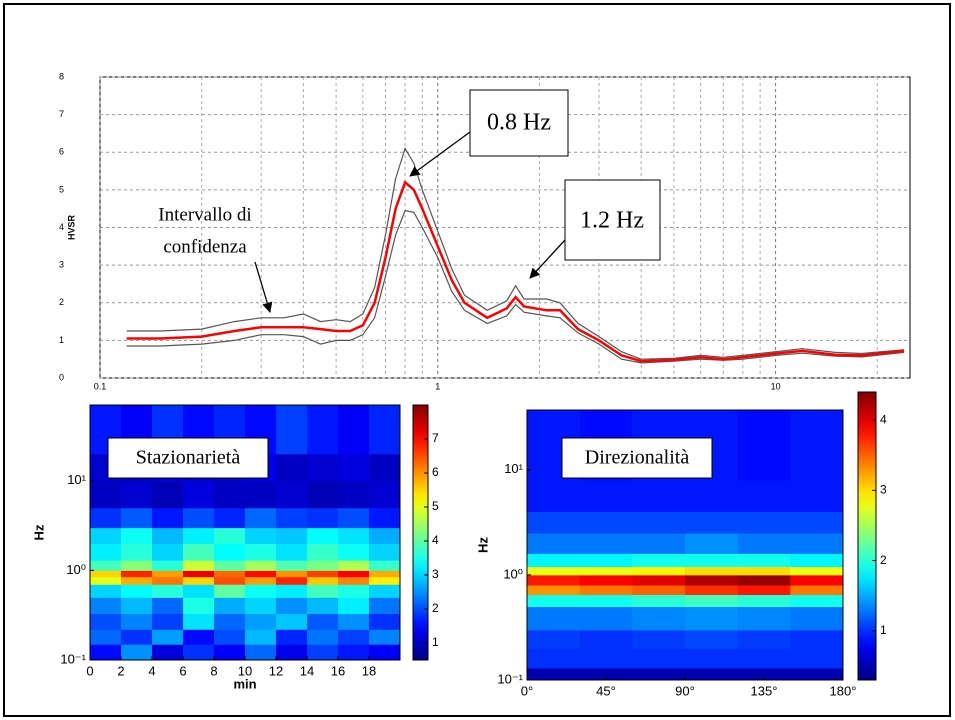  Describe the element at coordinates (61, 377) in the screenshot. I see `y-tick-label: 0` at that location.